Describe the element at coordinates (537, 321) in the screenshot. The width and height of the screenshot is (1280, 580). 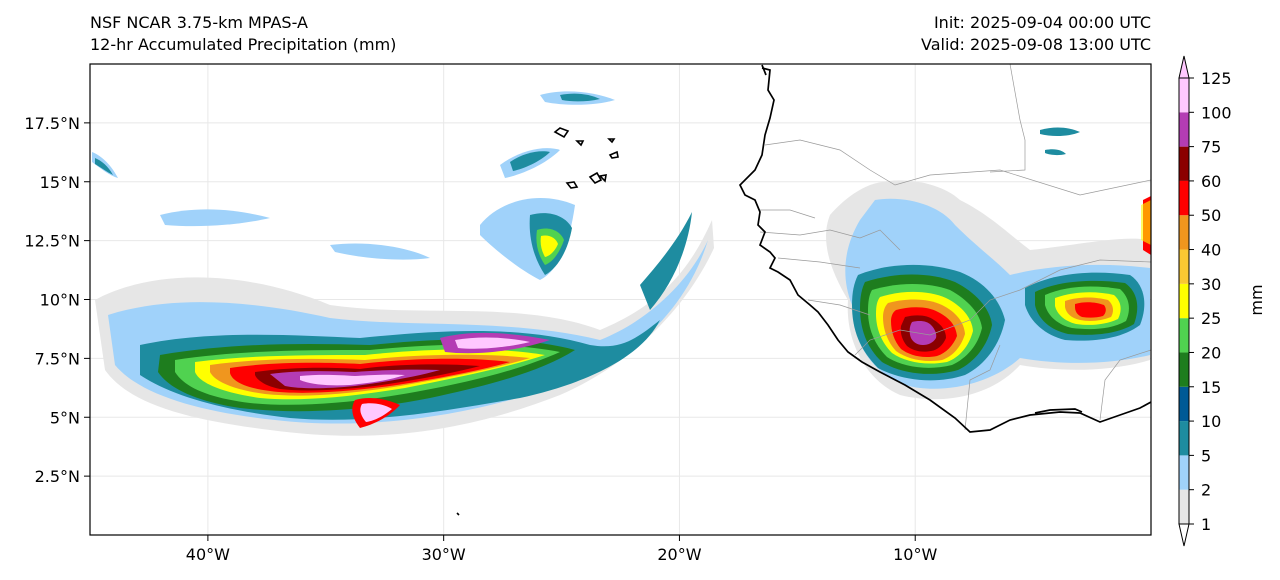
I see `island-outlines` at that location.